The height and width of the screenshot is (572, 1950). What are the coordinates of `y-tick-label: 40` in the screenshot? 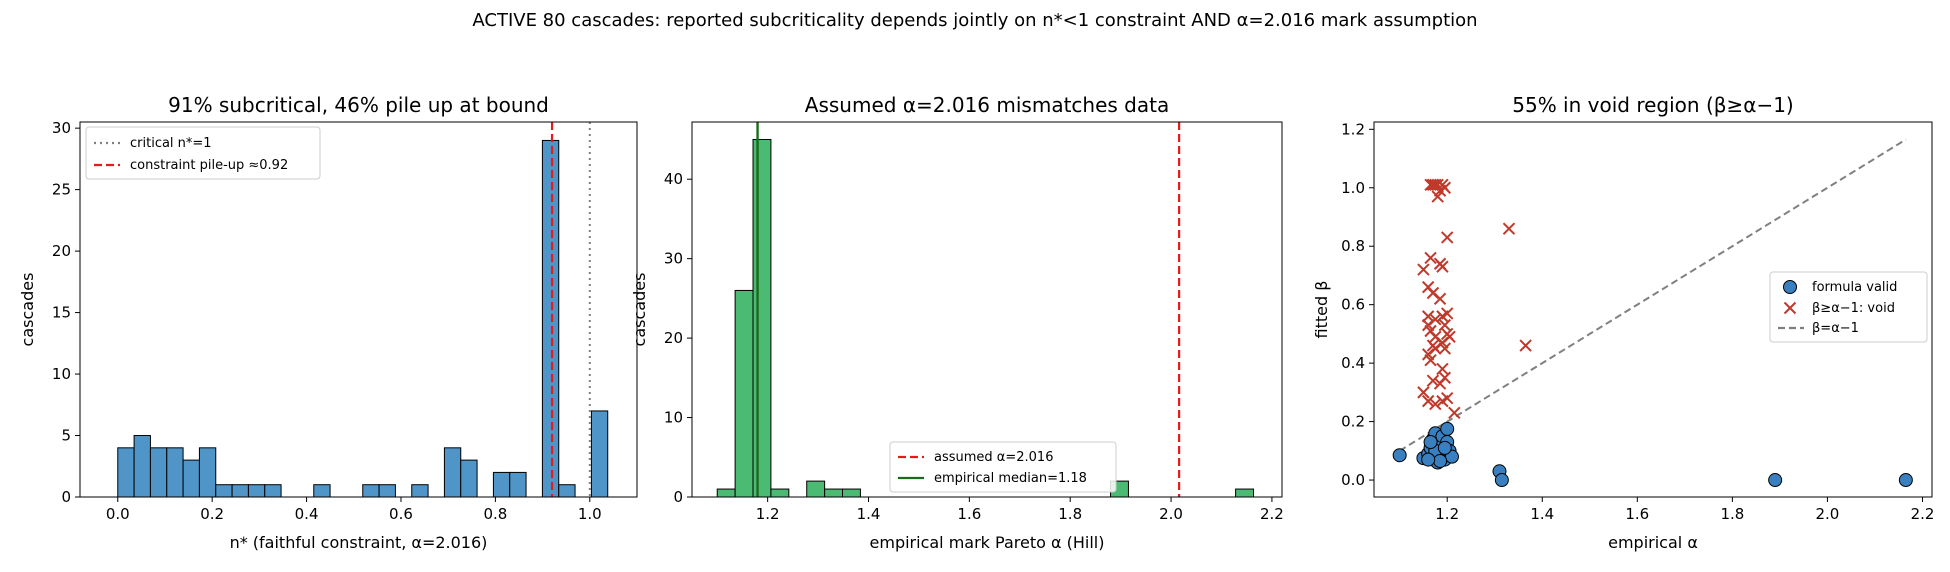 It's located at (673, 179).